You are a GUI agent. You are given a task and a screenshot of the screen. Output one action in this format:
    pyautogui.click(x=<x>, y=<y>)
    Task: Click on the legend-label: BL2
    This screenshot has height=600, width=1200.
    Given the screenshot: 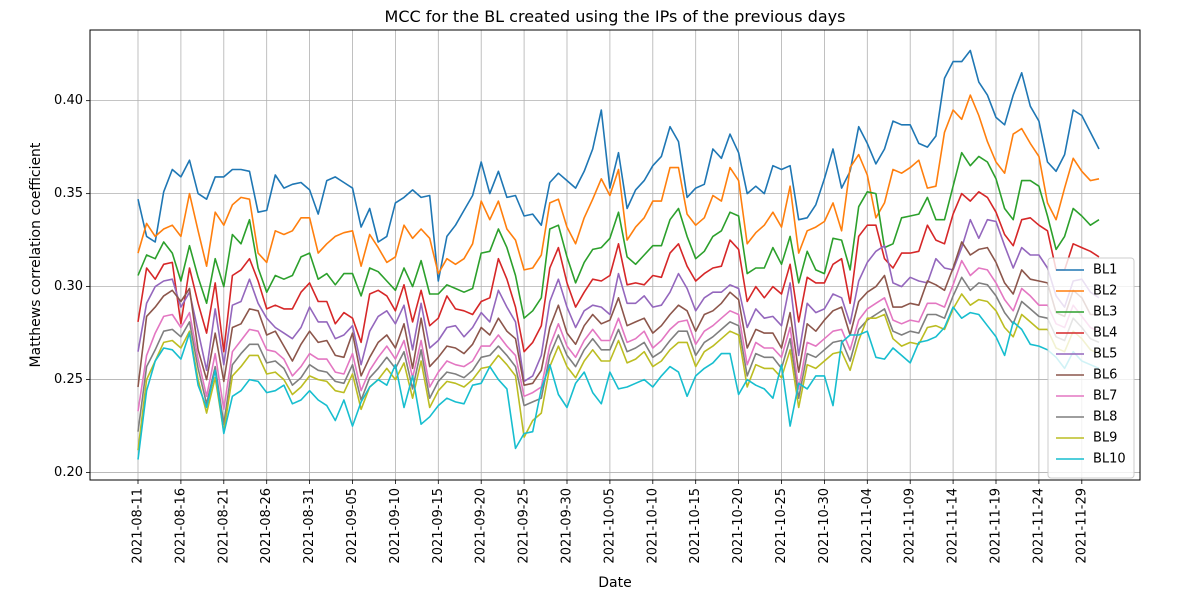 What is the action you would take?
    pyautogui.click(x=1105, y=291)
    